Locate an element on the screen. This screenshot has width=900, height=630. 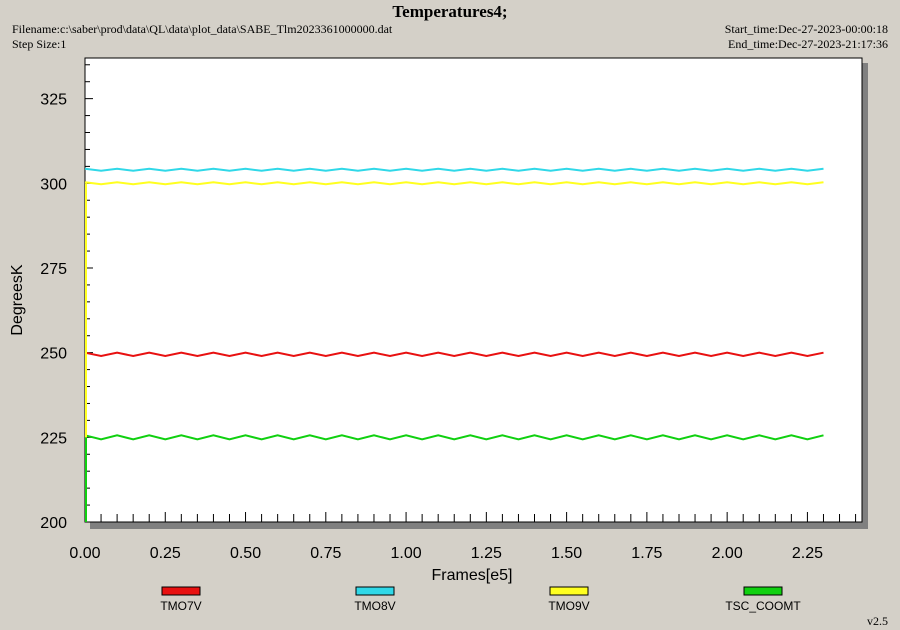
end-time-label: End_time:Dec-27-2023-21:17:36 is located at coordinates (808, 44).